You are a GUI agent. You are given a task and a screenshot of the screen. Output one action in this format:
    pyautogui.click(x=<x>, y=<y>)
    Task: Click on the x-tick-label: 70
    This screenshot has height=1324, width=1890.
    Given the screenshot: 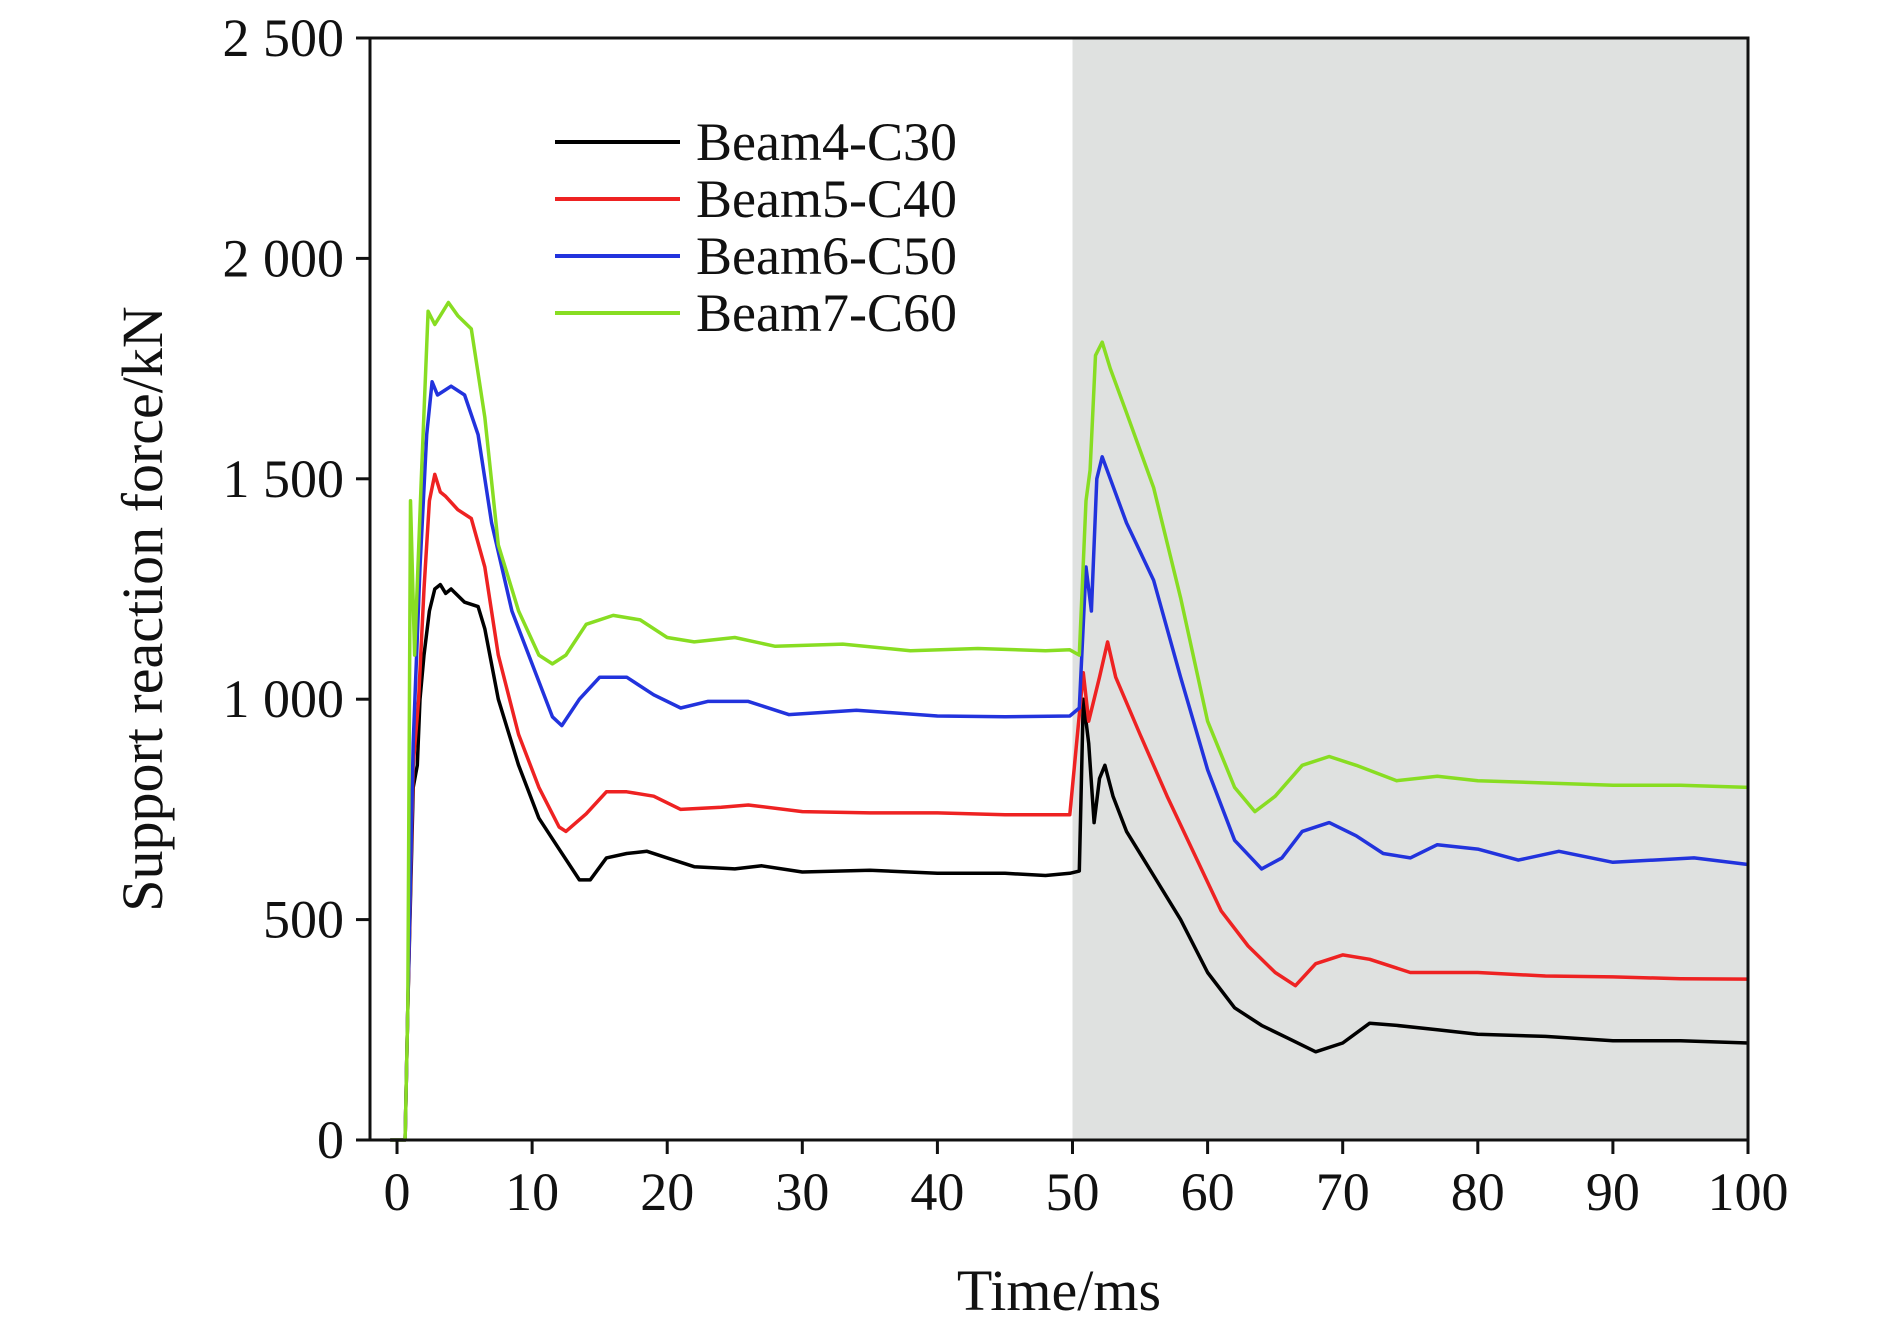 What is the action you would take?
    pyautogui.click(x=1343, y=1192)
    